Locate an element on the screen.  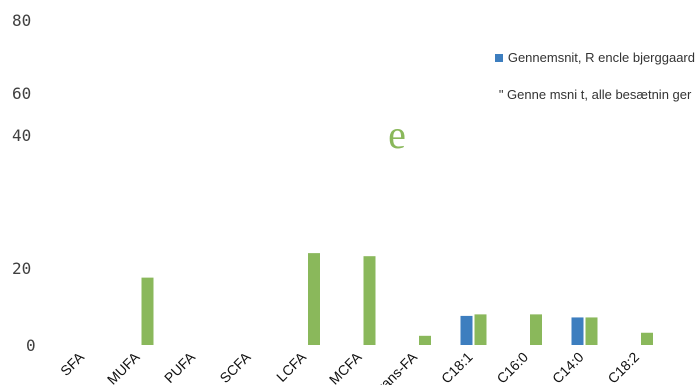
legend-label-series-2: " Genne msni t, alle besætnin ger is located at coordinates (595, 94).